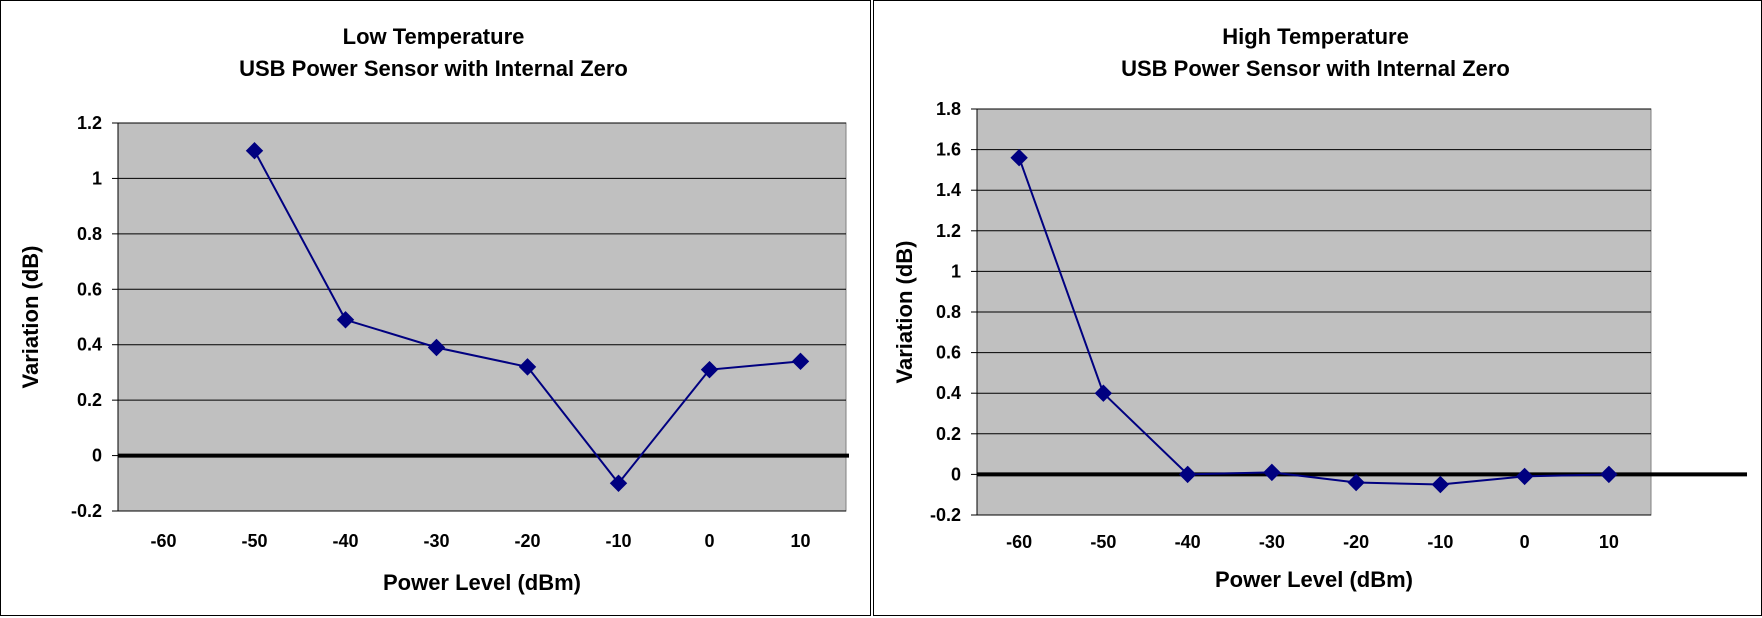  Describe the element at coordinates (948, 109) in the screenshot. I see `y-tick-label: 1.8` at that location.